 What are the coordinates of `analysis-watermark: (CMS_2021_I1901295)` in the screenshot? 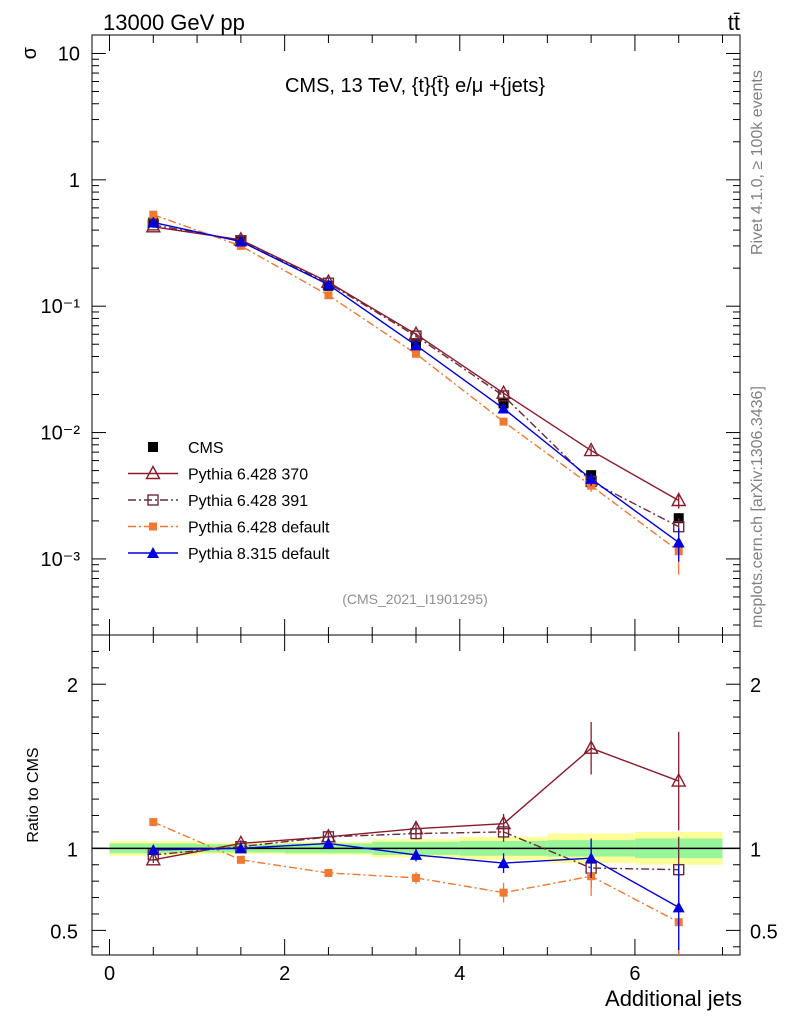 It's located at (415, 599).